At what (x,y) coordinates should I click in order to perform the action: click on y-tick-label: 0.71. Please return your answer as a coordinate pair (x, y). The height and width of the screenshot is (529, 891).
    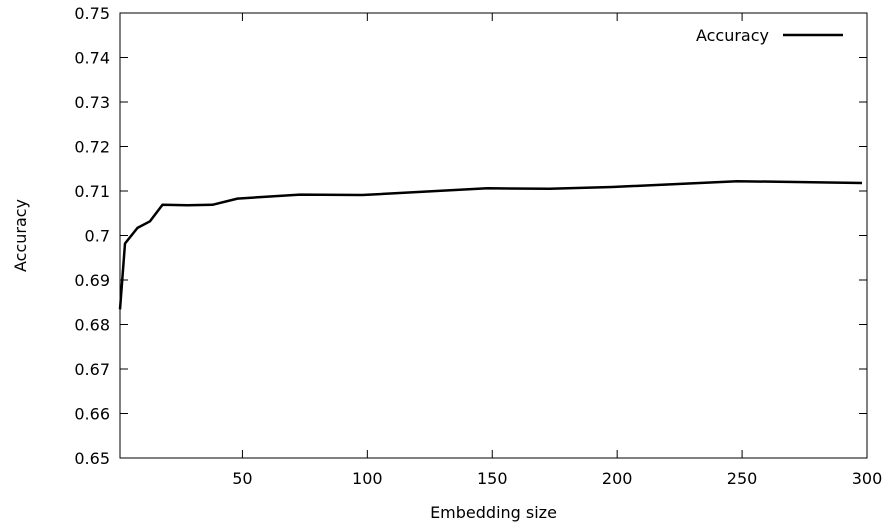
    Looking at the image, I should click on (92, 191).